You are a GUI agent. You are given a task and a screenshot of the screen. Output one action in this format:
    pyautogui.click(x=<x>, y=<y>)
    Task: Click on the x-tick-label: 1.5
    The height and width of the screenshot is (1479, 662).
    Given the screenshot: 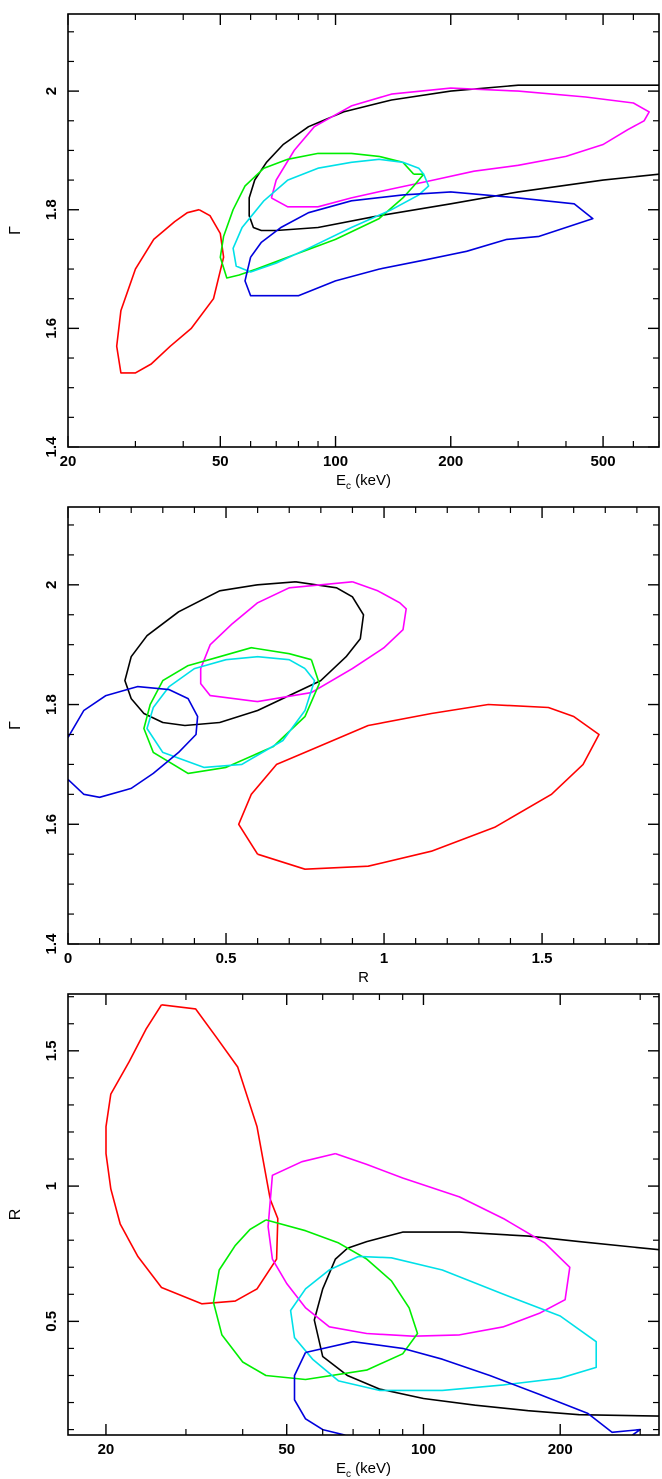 What is the action you would take?
    pyautogui.click(x=542, y=958)
    